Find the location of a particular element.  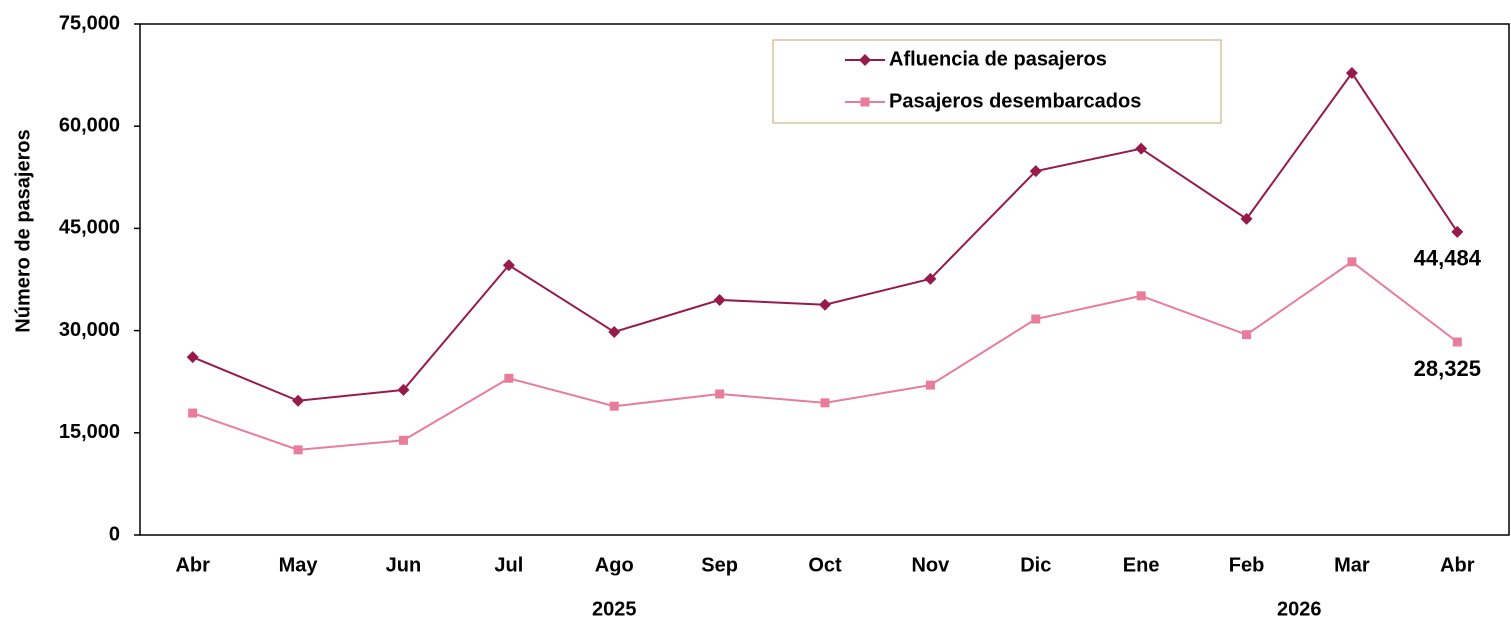

legend-label: Pasajeros desembarcados is located at coordinates (1015, 101).